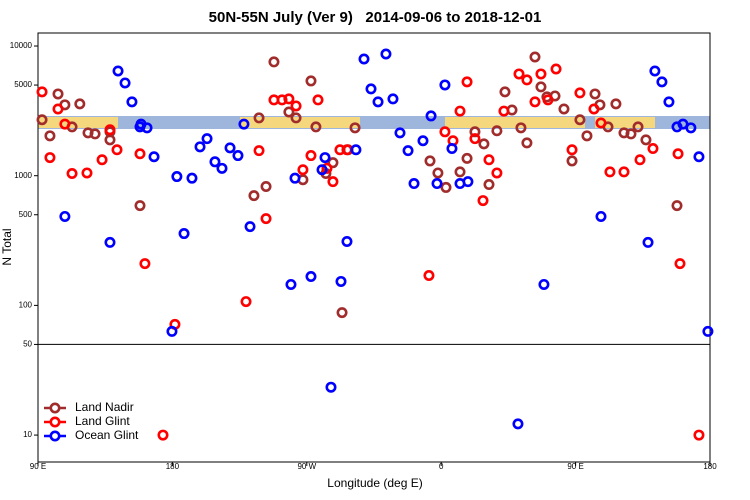 Image resolution: width=750 pixels, height=500 pixels. What do you see at coordinates (26, 214) in the screenshot?
I see `y-tick-label: 500` at bounding box center [26, 214].